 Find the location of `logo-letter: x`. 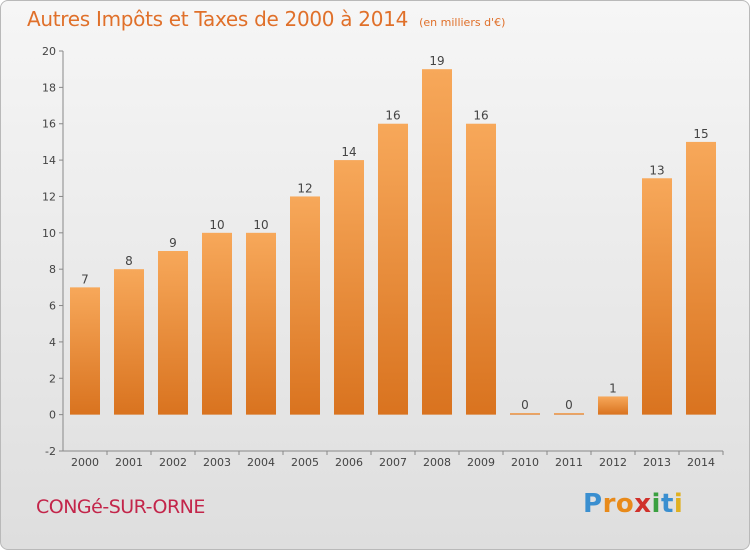

logo-letter: x is located at coordinates (643, 504).